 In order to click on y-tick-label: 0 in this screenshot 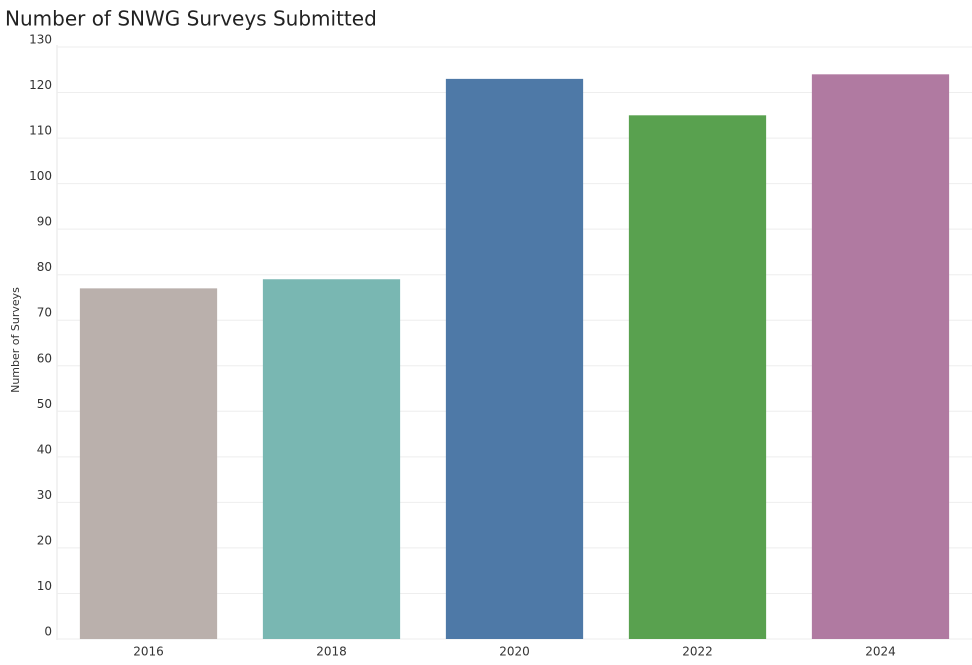, I will do `click(48, 632)`.